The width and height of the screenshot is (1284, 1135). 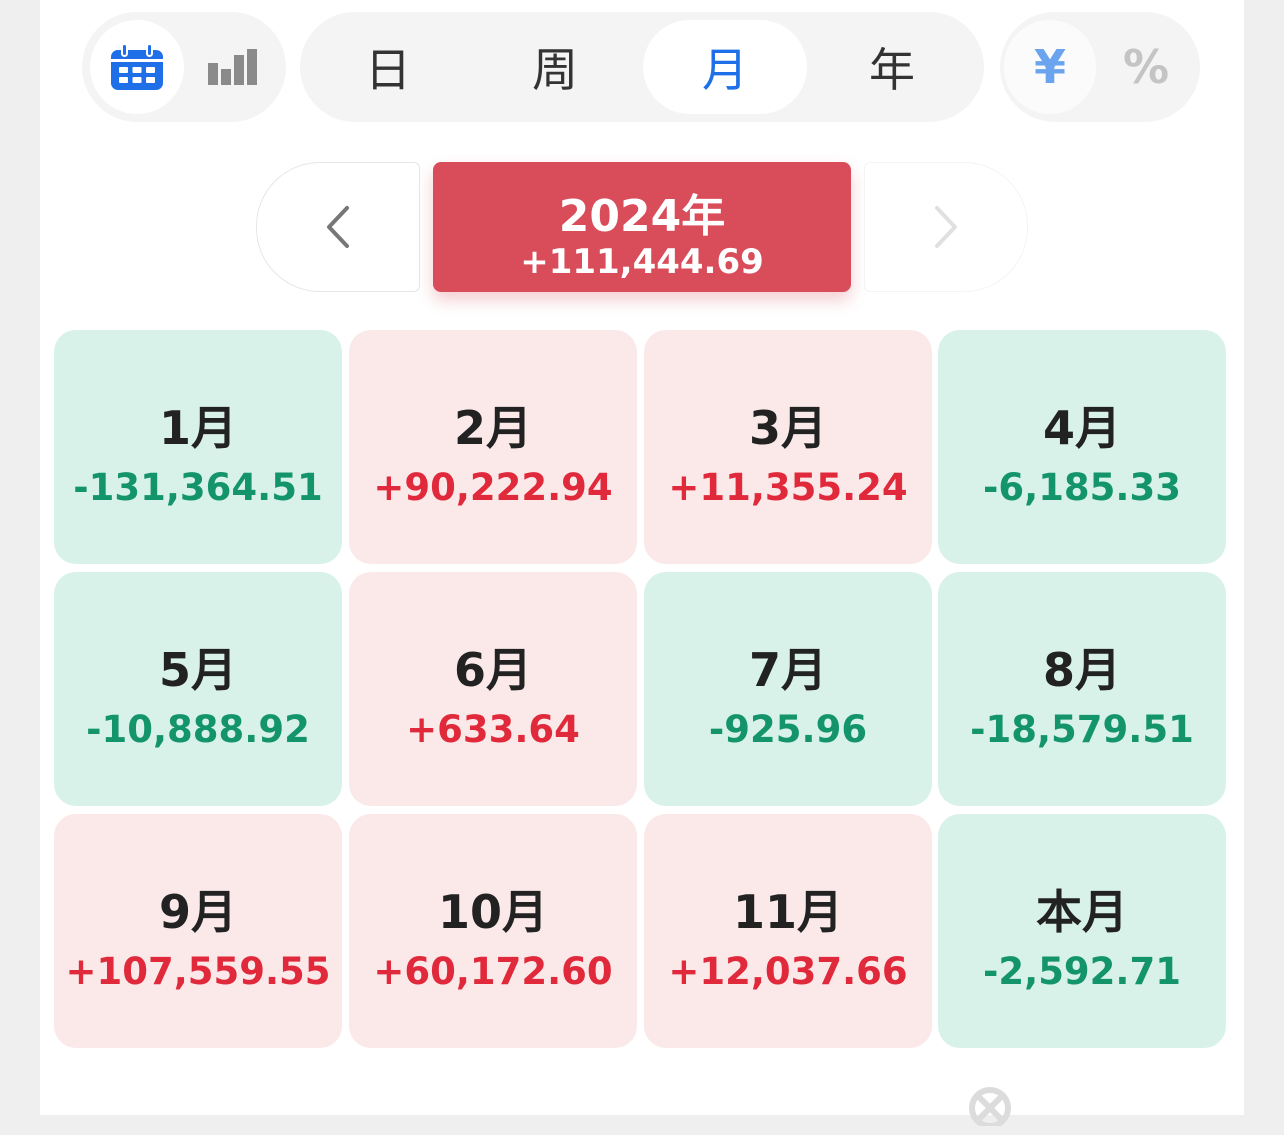 I want to click on month-value: -10,888.92, so click(x=198, y=729).